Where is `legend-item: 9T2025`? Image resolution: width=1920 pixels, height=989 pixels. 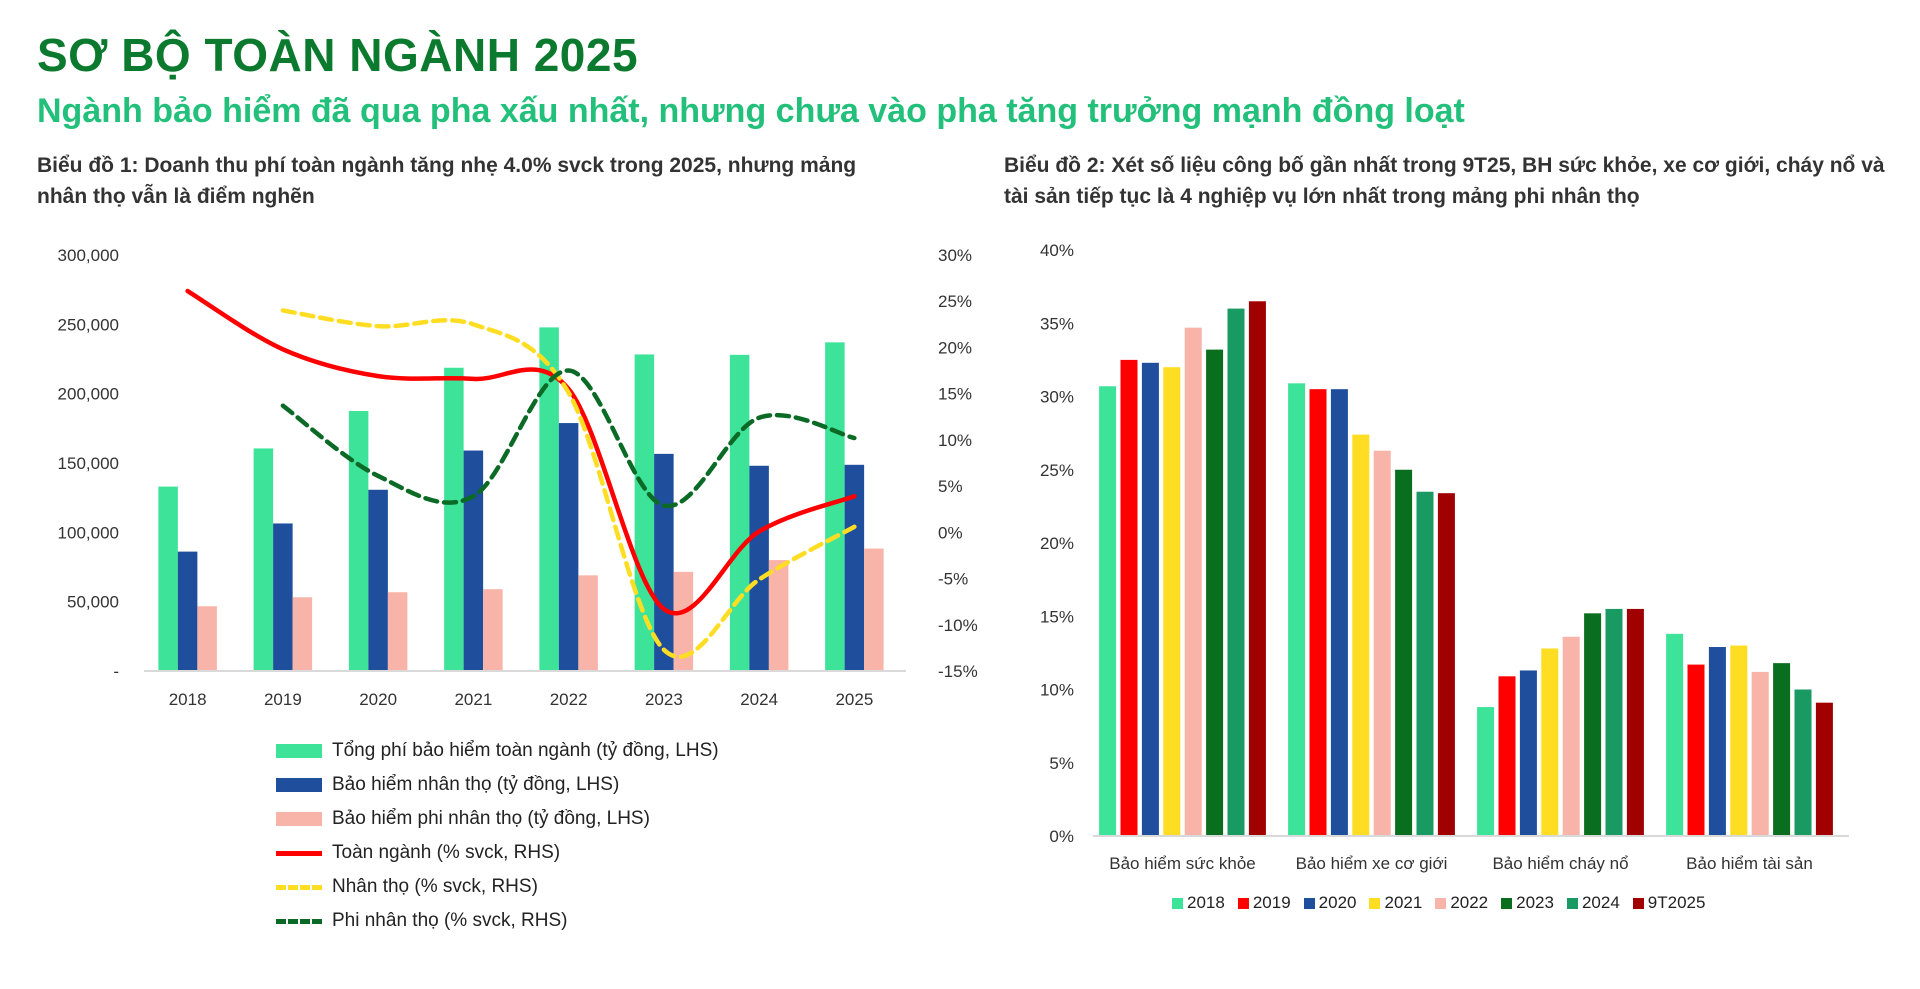 legend-item: 9T2025 is located at coordinates (1669, 903).